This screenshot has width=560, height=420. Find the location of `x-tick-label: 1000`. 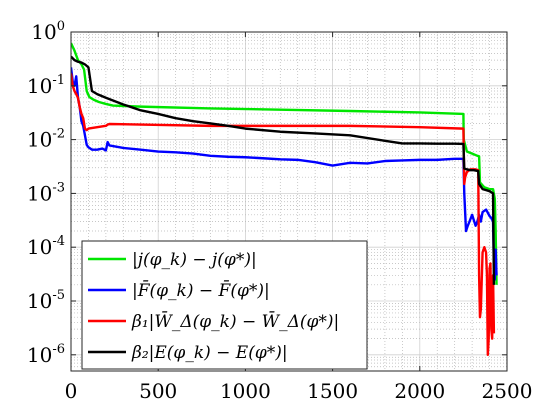

x-tick-label: 1000 is located at coordinates (245, 391).